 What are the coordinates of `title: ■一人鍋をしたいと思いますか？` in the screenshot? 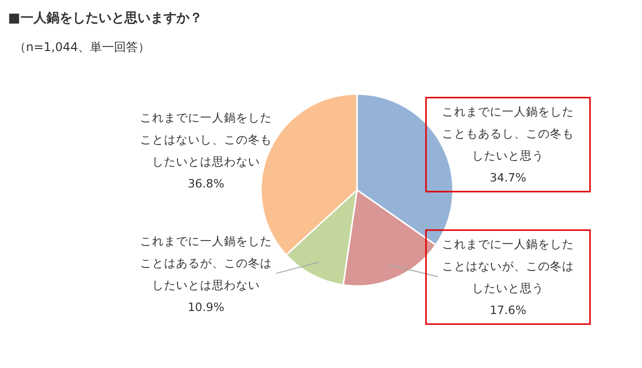 It's located at (105, 18).